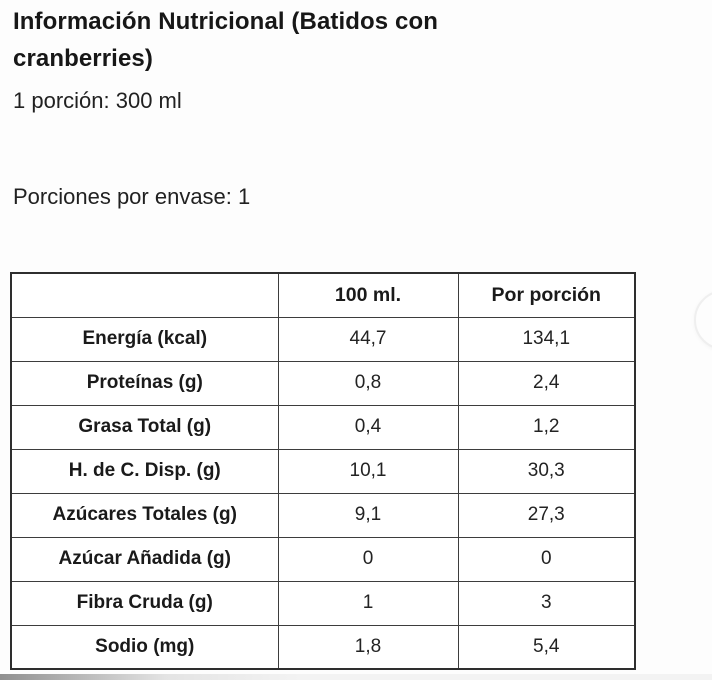  Describe the element at coordinates (368, 427) in the screenshot. I see `row-value-100ml: 0,4` at that location.